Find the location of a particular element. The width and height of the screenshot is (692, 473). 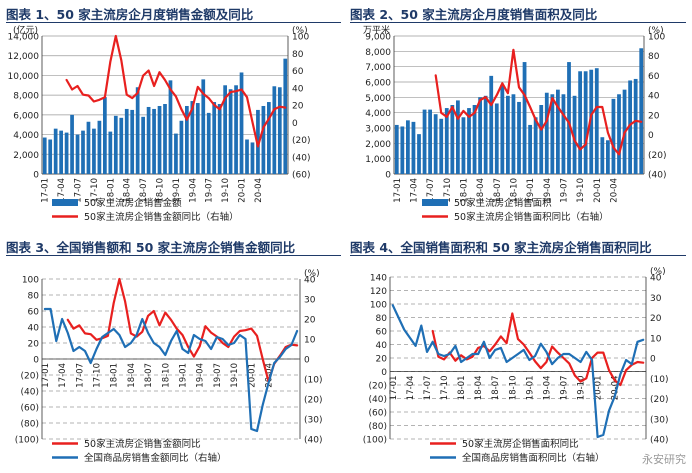

right-tick-label: (20) is located at coordinates (313, 401).